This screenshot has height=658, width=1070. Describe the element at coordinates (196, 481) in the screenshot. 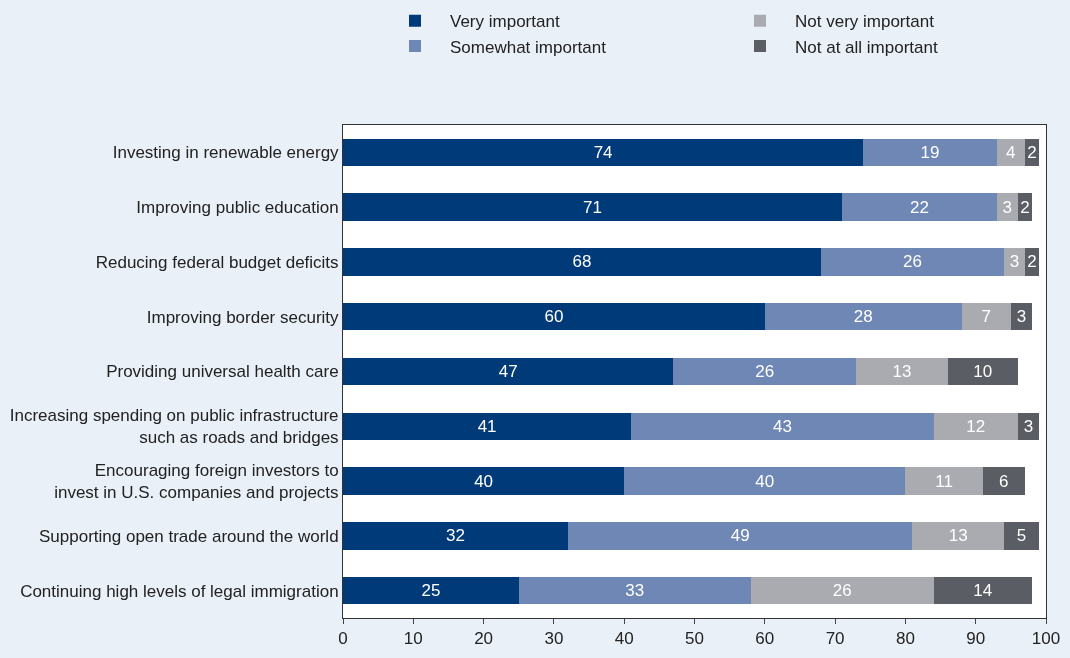

I see `y-tick-label: Encouraging foreign investors to invest in U.S. companies and projects` at that location.